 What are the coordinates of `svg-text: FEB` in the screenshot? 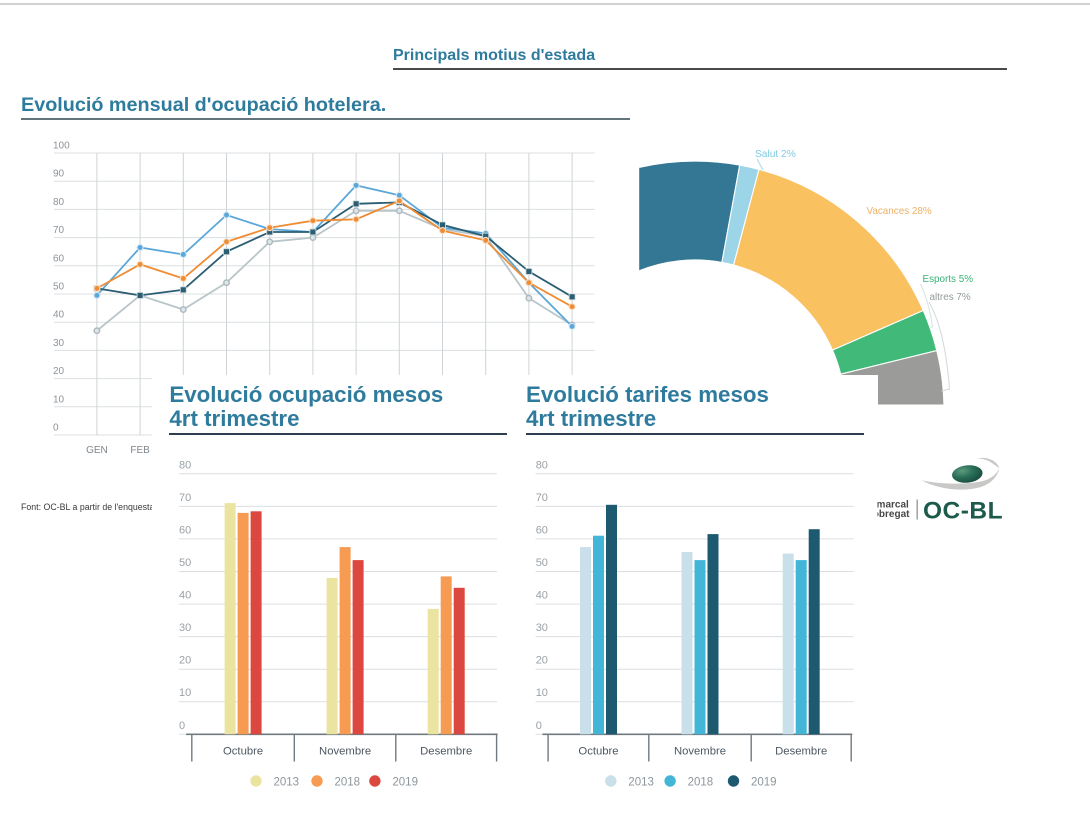 It's located at (140, 450).